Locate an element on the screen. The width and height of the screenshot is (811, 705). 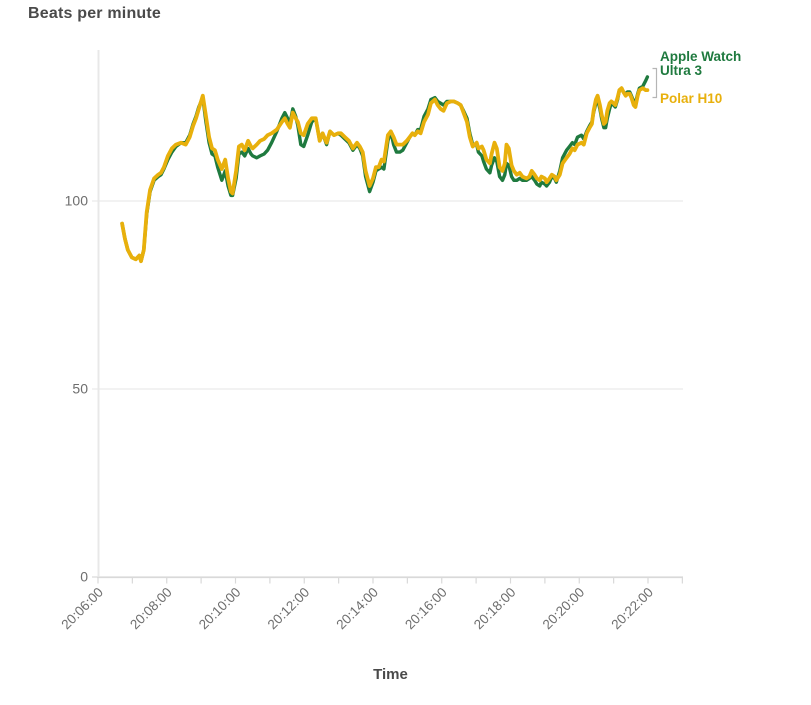
x-tick-label: 20:10:00 is located at coordinates (220, 609).